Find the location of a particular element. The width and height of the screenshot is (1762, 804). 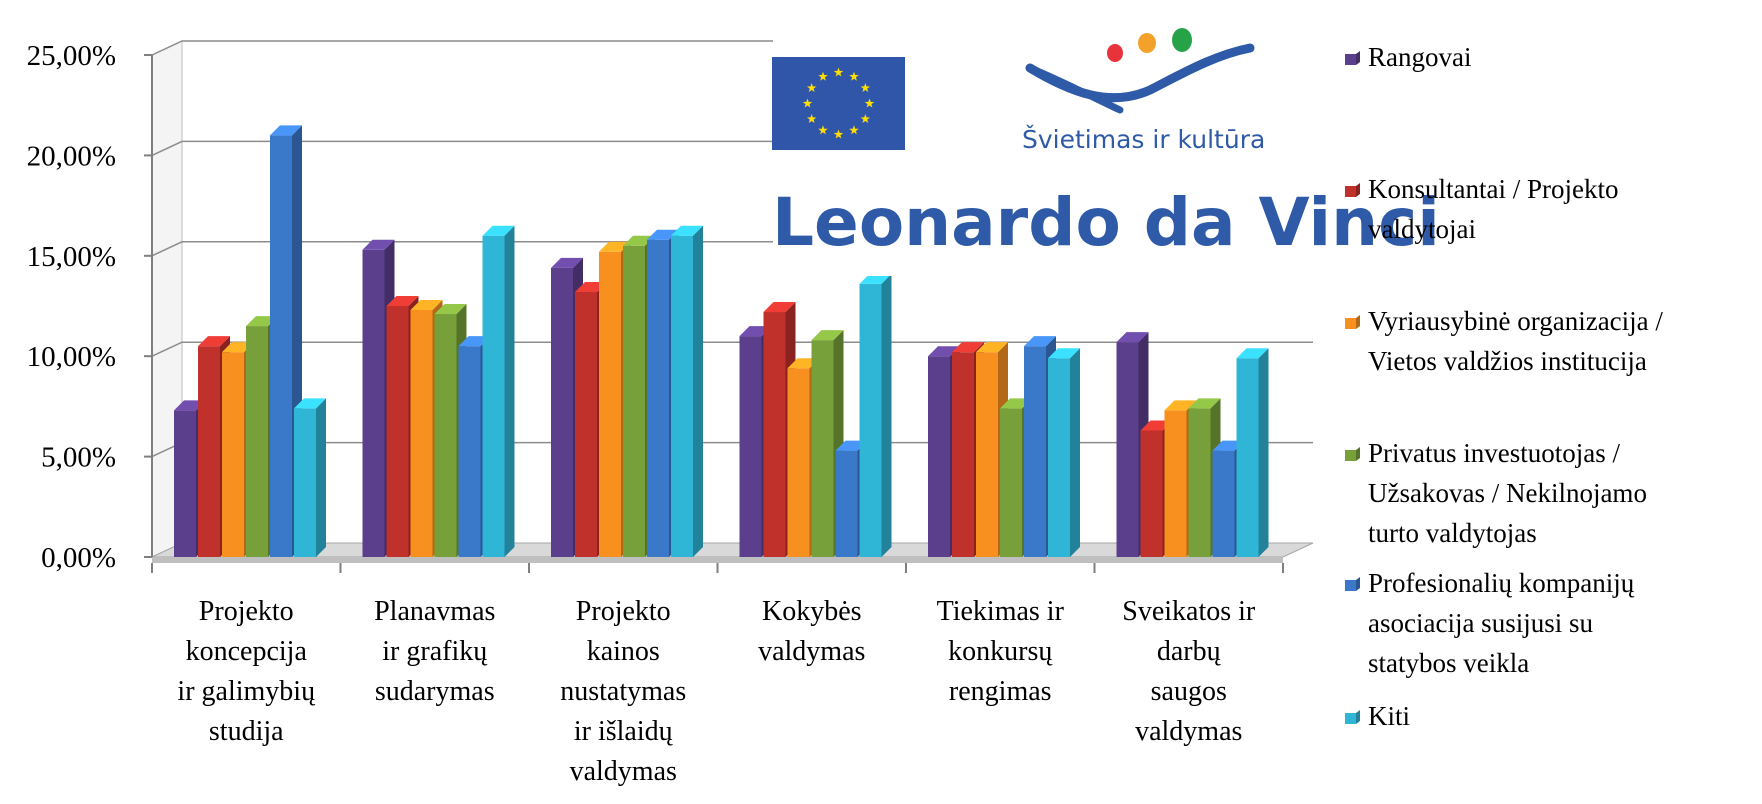

y-tick-label: 0,00% is located at coordinates (78, 558).